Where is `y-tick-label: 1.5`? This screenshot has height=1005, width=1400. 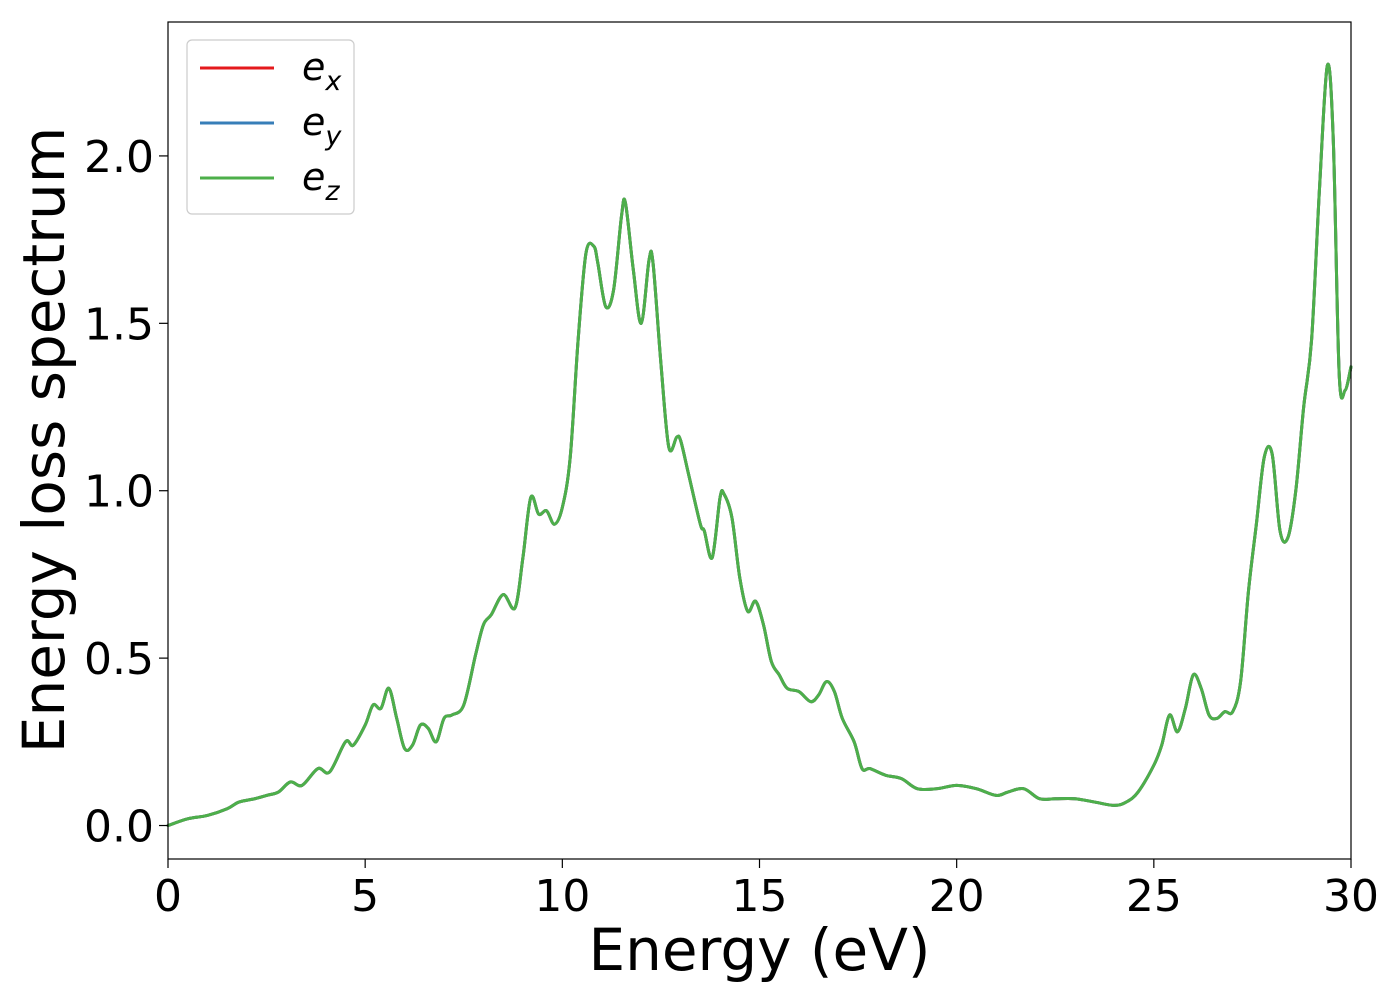
y-tick-label: 1.5 is located at coordinates (119, 324).